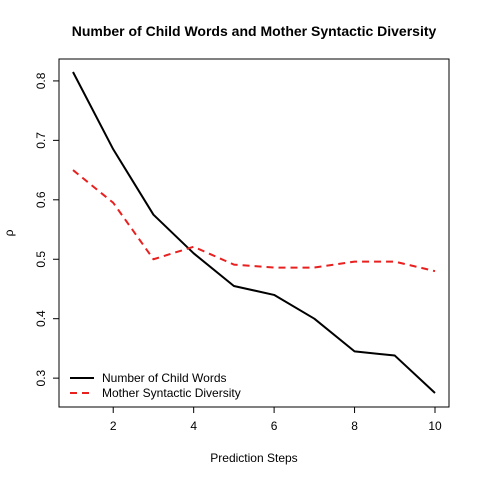 This screenshot has width=480, height=485. What do you see at coordinates (193, 426) in the screenshot?
I see `x-tick-label: 4` at bounding box center [193, 426].